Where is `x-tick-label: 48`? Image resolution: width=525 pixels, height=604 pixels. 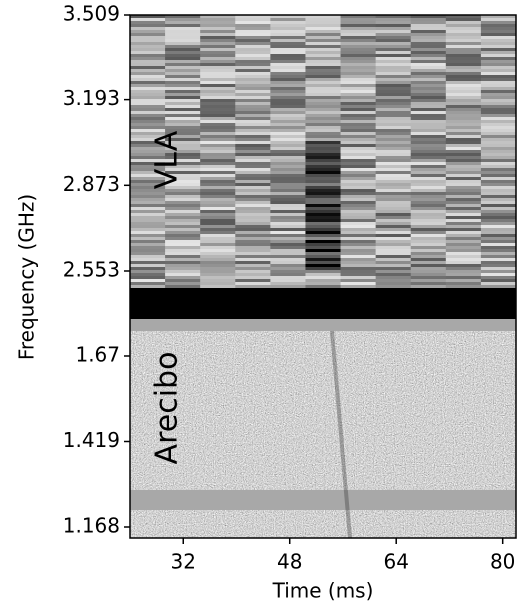 x-tick-label: 48 is located at coordinates (289, 562).